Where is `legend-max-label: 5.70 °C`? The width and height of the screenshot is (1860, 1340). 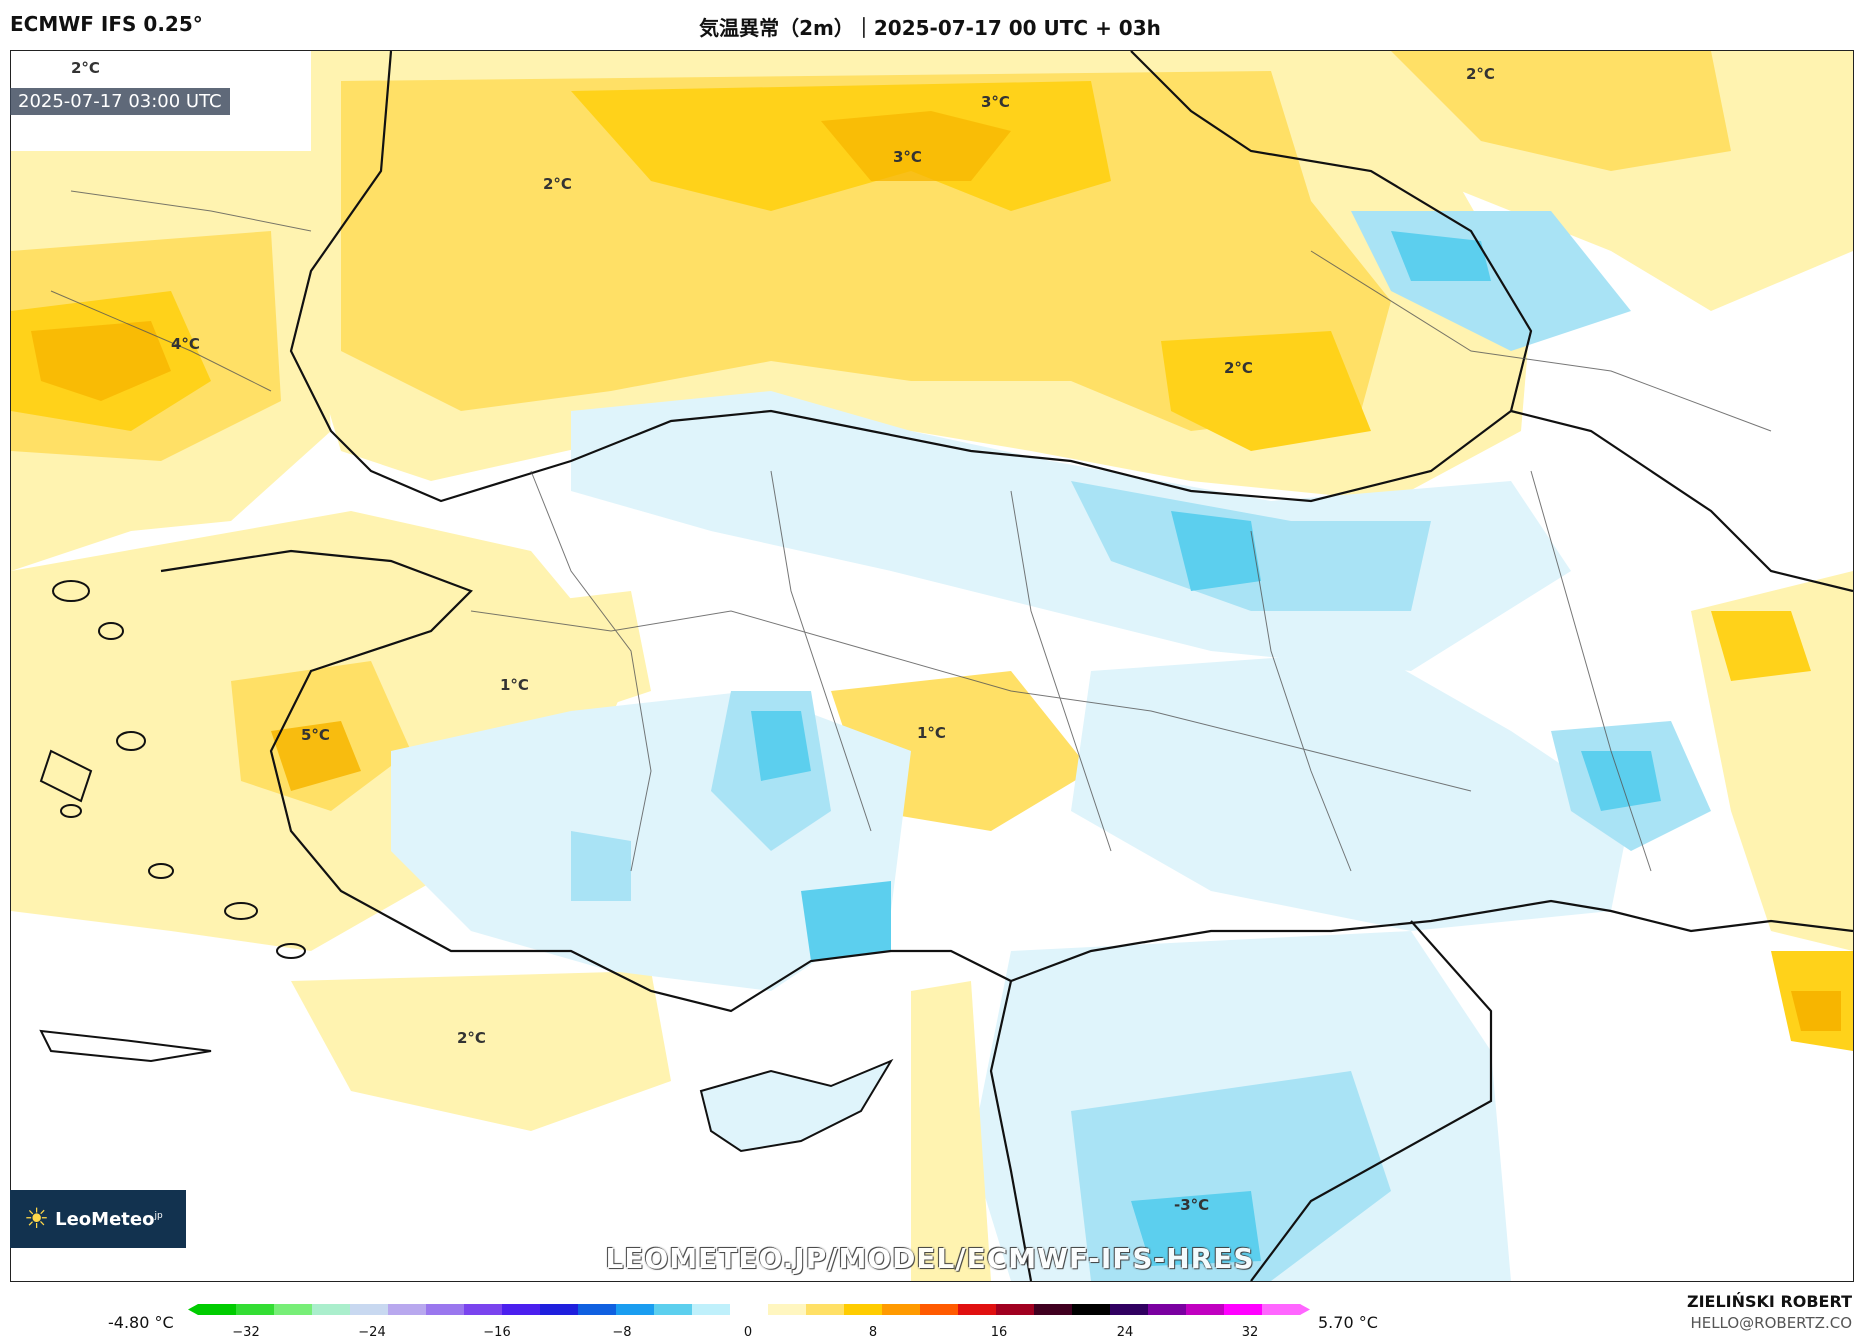
legend-max-label: 5.70 °C is located at coordinates (1348, 1322).